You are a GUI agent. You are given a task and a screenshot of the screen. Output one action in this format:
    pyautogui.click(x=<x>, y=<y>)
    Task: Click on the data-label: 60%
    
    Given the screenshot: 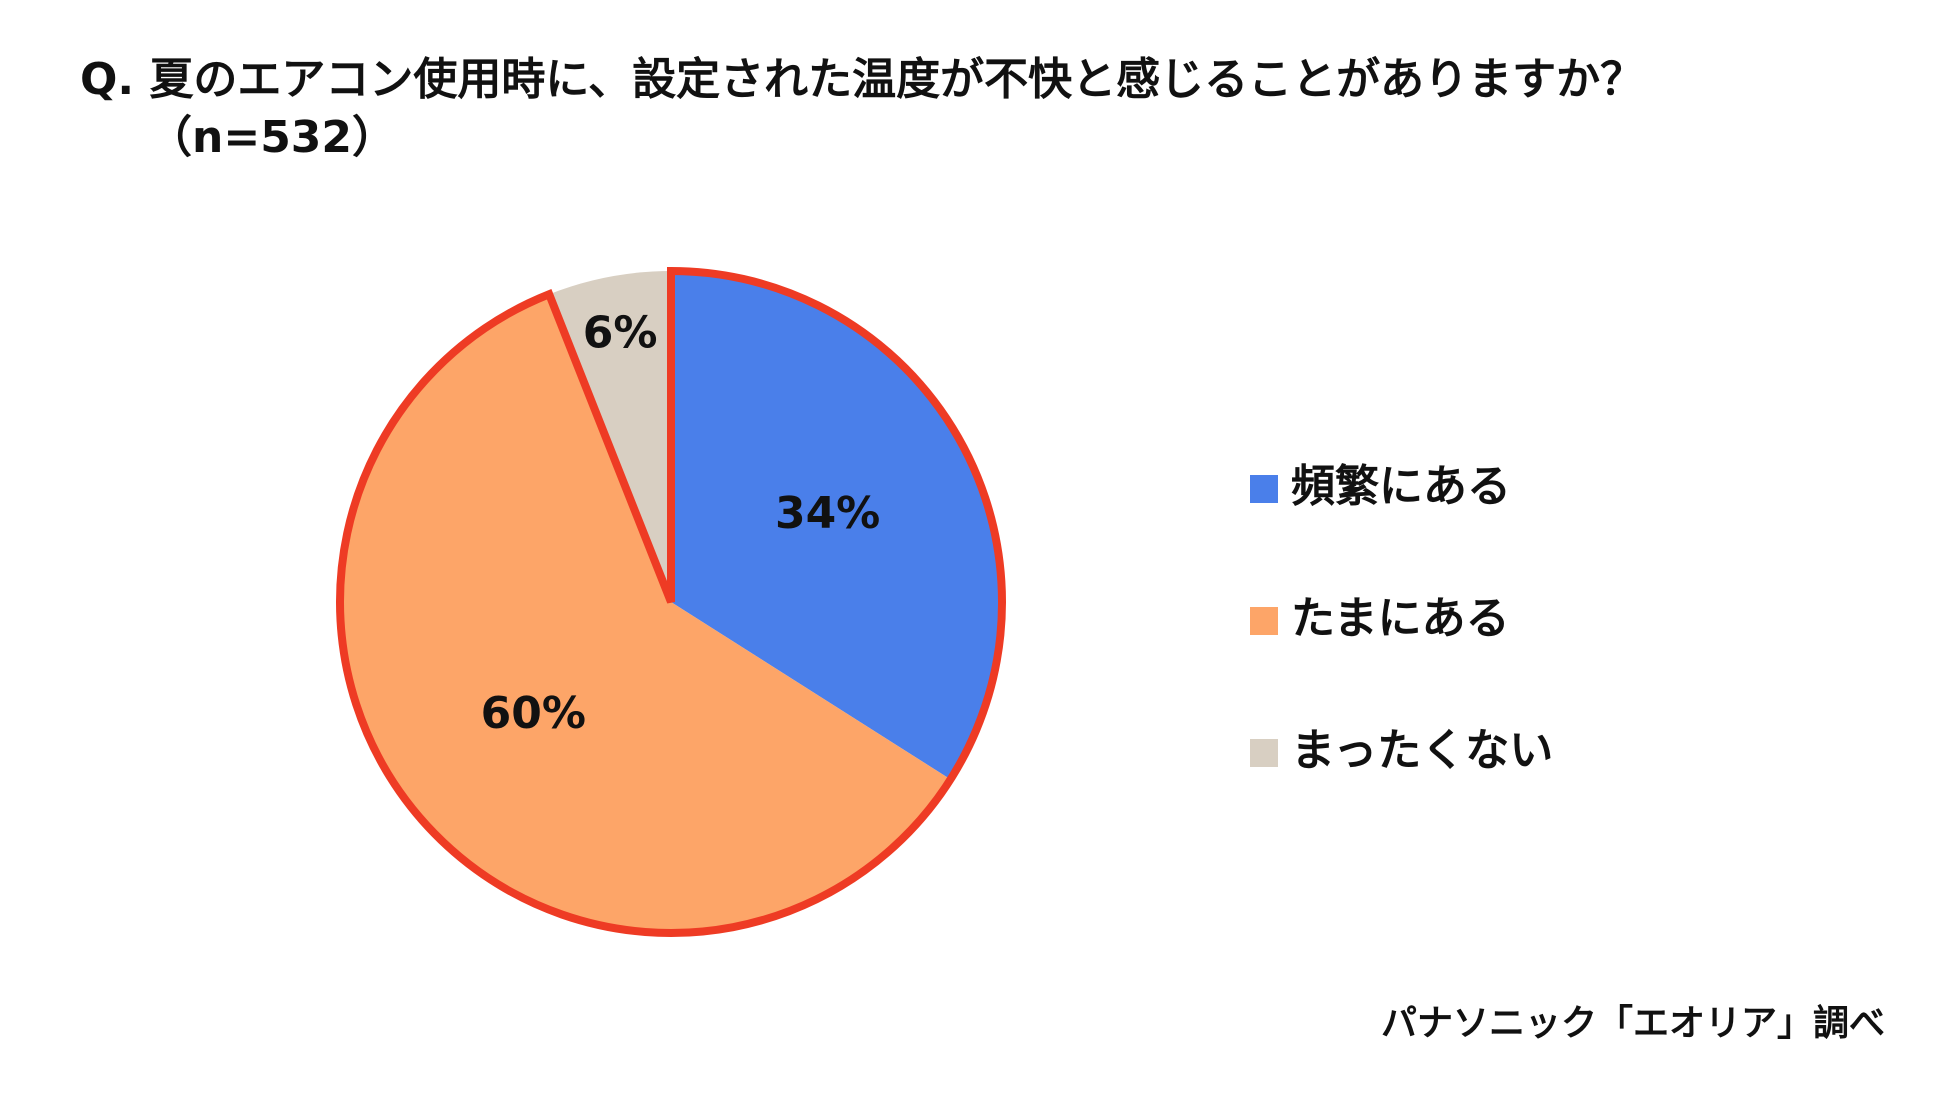 What is the action you would take?
    pyautogui.click(x=533, y=713)
    